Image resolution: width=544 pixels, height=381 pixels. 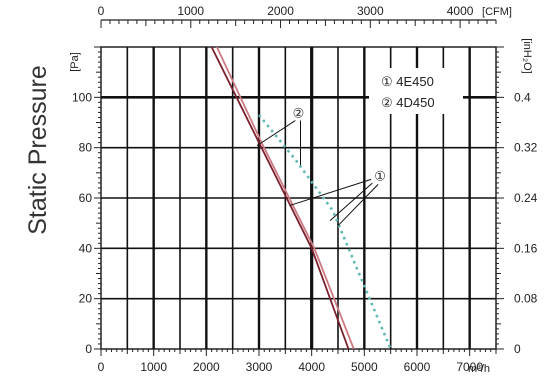 What do you see at coordinates (526, 248) in the screenshot?
I see `y-secondary-tick-label: 0.16` at bounding box center [526, 248].